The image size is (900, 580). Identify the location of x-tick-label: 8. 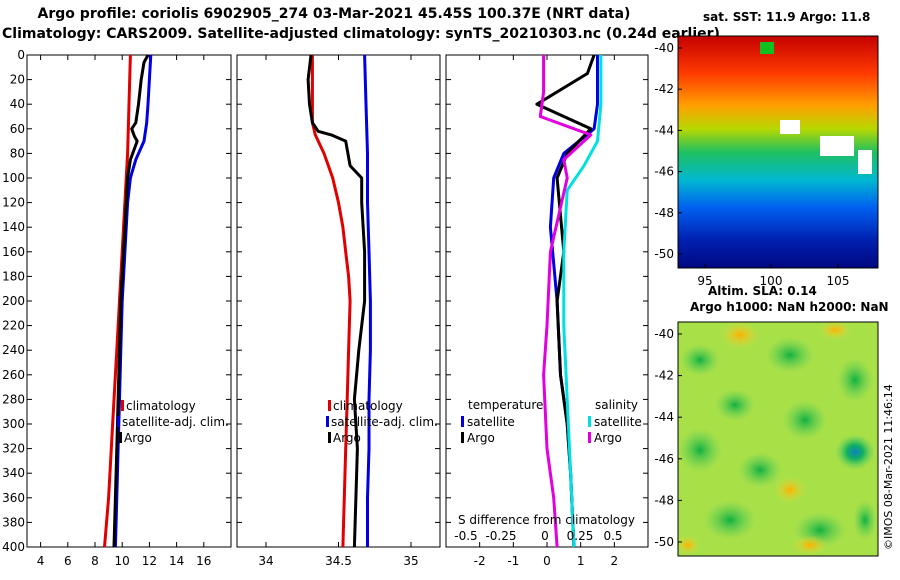
(95, 561).